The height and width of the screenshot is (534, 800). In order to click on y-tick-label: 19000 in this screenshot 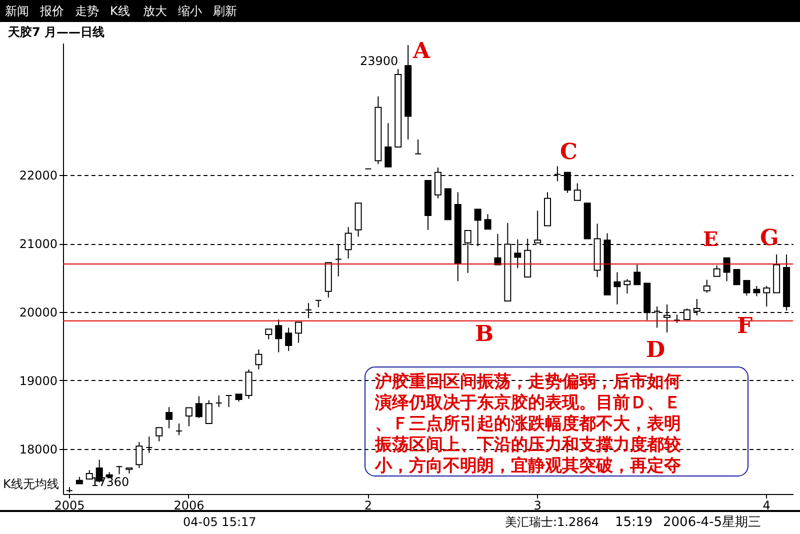, I will do `click(38, 381)`.